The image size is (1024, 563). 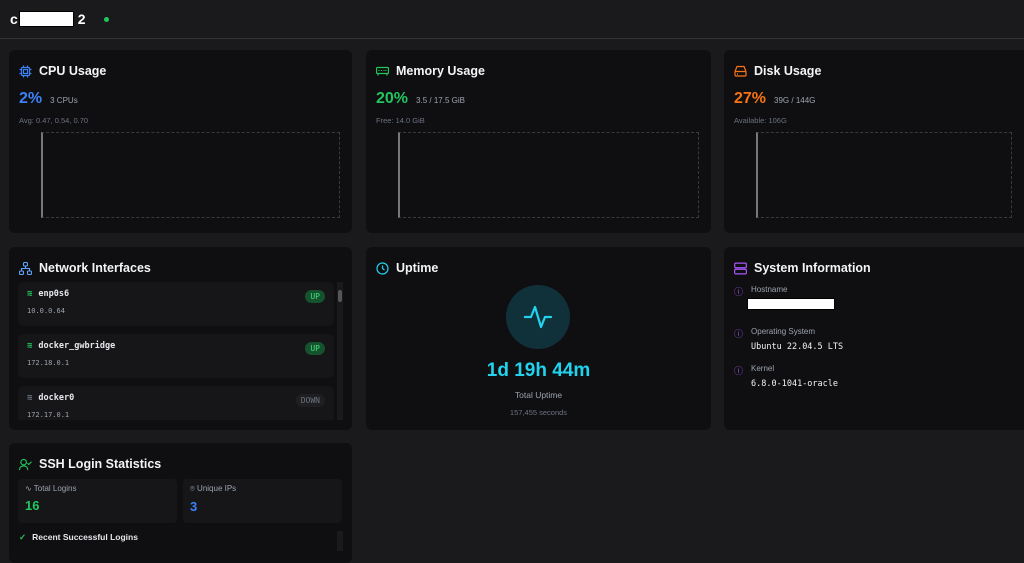 I want to click on hard-drive-icon, so click(x=740, y=71).